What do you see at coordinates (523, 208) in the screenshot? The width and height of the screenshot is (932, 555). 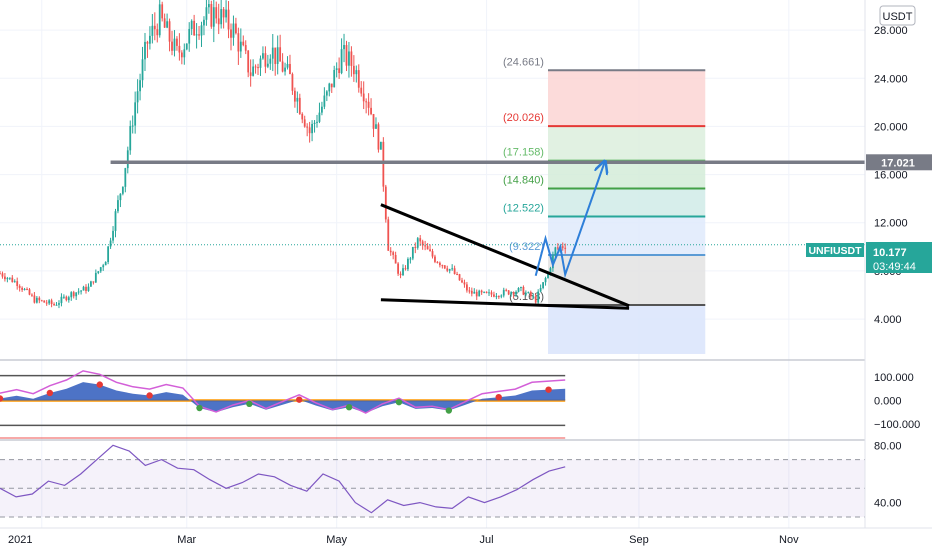 I see `position-level-label: (12.522)` at bounding box center [523, 208].